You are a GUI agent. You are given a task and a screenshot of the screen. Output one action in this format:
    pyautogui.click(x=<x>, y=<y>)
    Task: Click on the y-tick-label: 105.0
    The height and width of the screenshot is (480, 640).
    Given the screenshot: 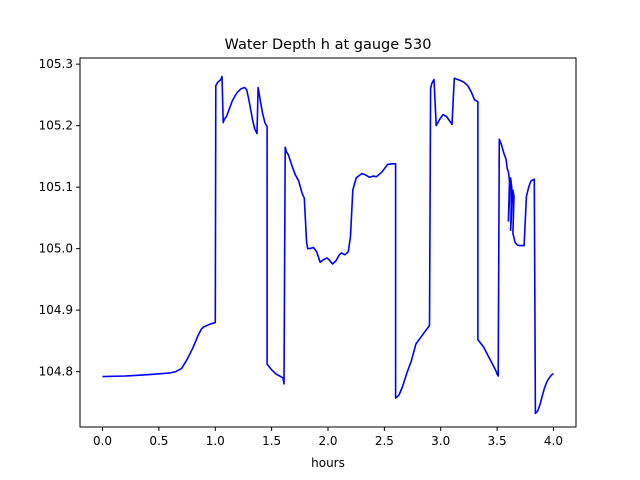 What is the action you would take?
    pyautogui.click(x=56, y=249)
    